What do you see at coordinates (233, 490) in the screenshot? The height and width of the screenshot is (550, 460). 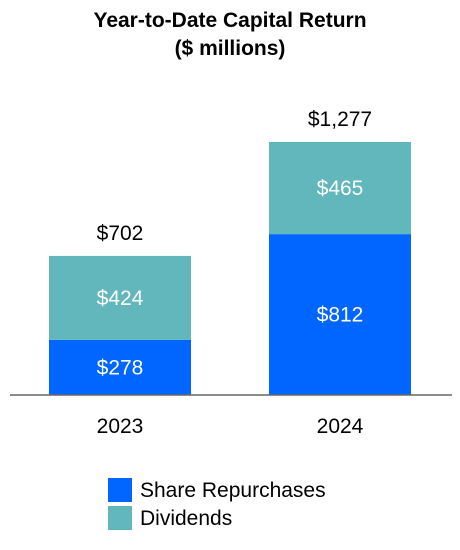 I see `legend-label-share-repurchases: Share Repurchases` at bounding box center [233, 490].